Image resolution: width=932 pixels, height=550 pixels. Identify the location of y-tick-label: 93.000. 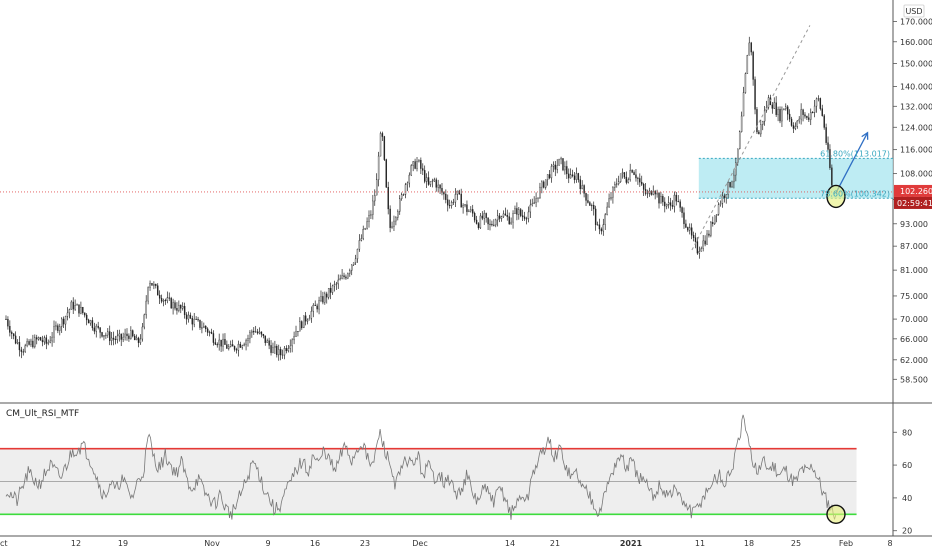
(914, 224).